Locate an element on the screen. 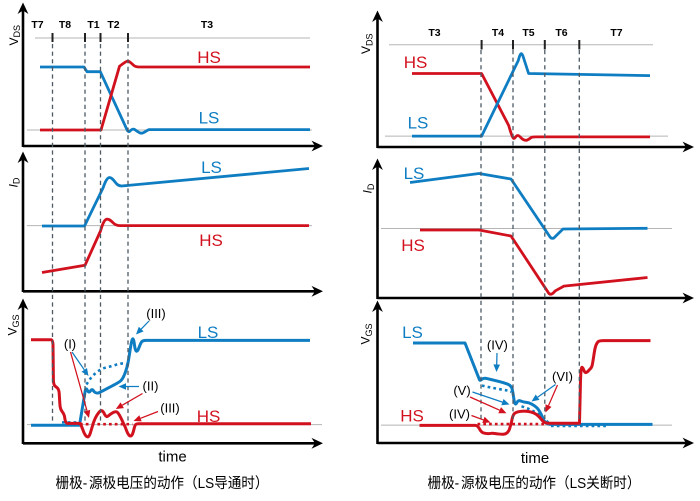  svg-text: T5 is located at coordinates (528, 33).